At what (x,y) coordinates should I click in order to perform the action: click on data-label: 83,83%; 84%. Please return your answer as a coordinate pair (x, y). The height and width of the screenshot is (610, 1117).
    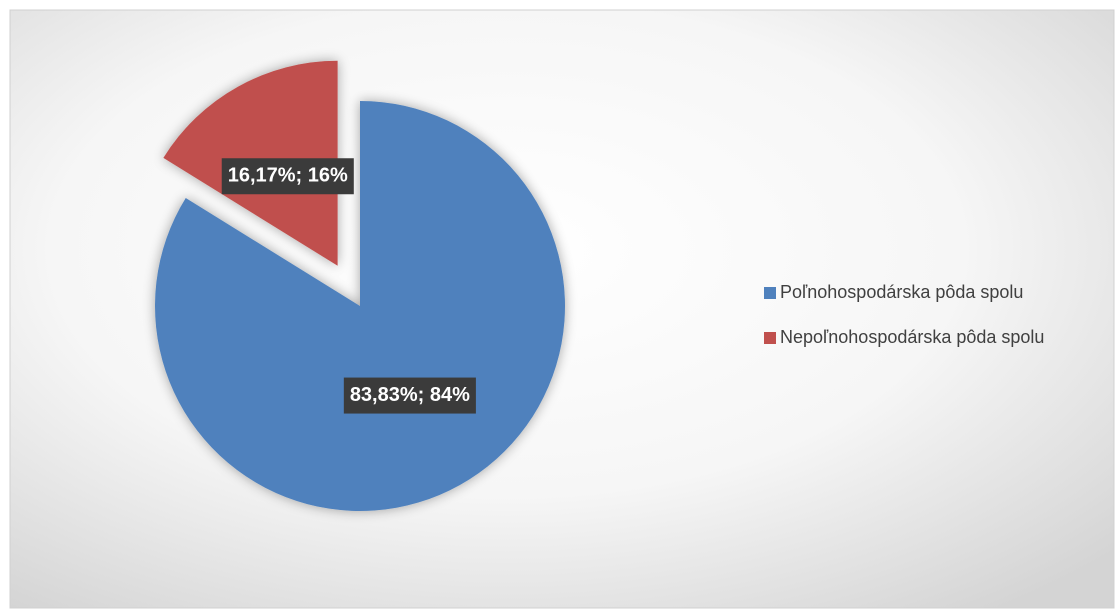
    Looking at the image, I should click on (410, 395).